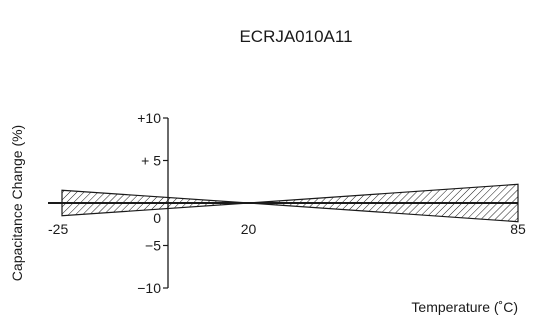 Image resolution: width=536 pixels, height=320 pixels. I want to click on chart-title: ECRJA010A11, so click(295, 36).